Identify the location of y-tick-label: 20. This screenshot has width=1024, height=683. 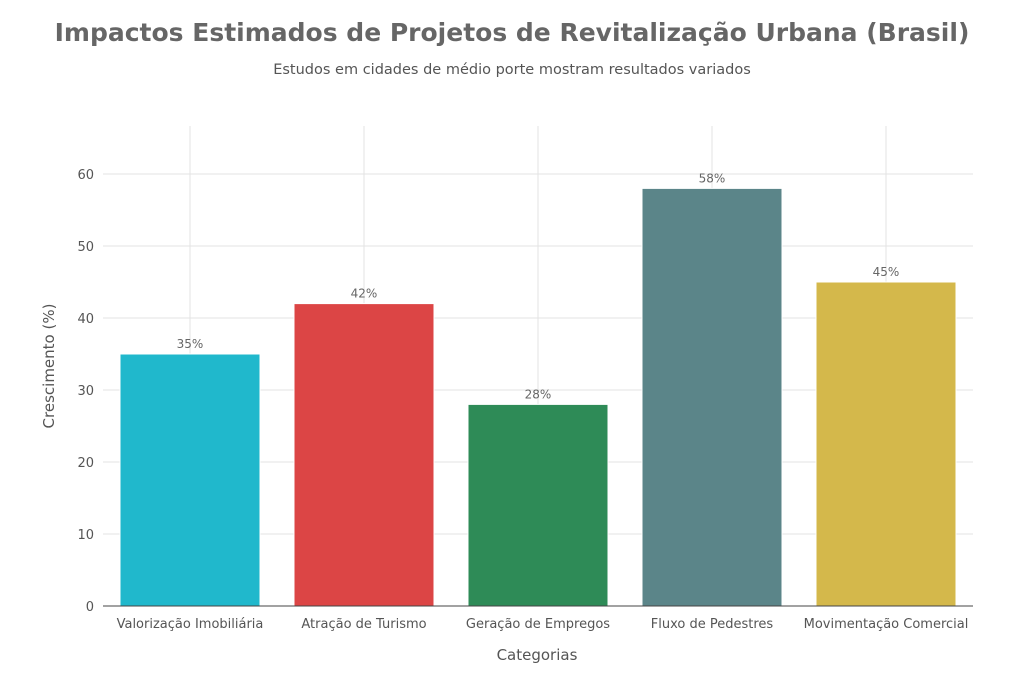
(85, 463).